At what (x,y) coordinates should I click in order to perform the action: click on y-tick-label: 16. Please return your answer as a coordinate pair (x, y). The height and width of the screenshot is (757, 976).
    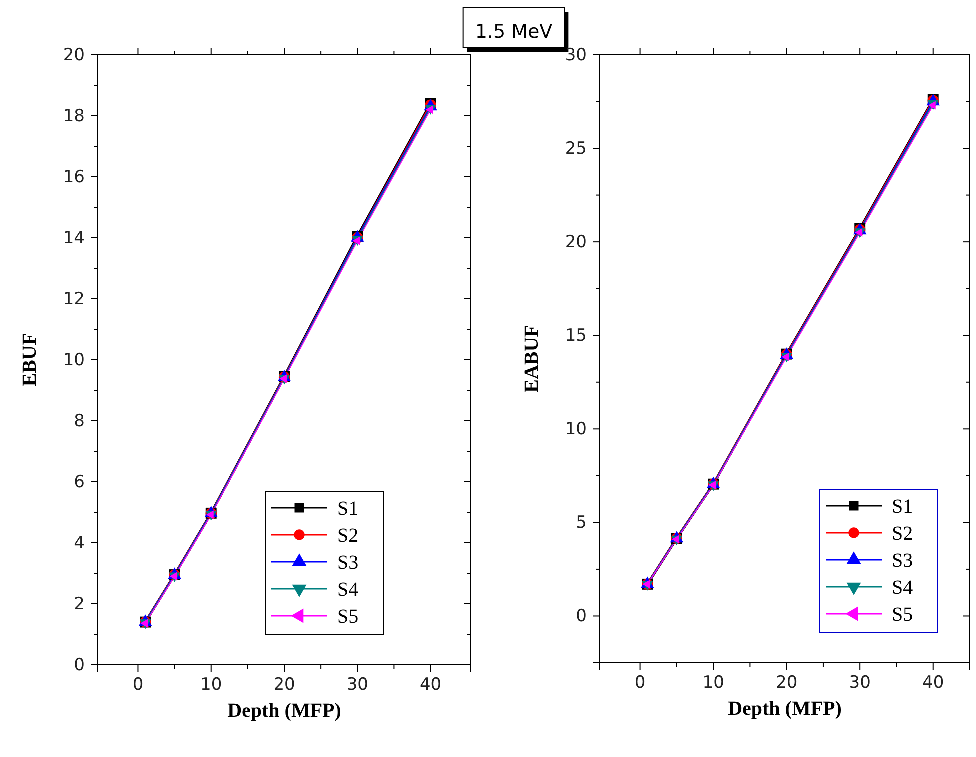
    Looking at the image, I should click on (74, 177).